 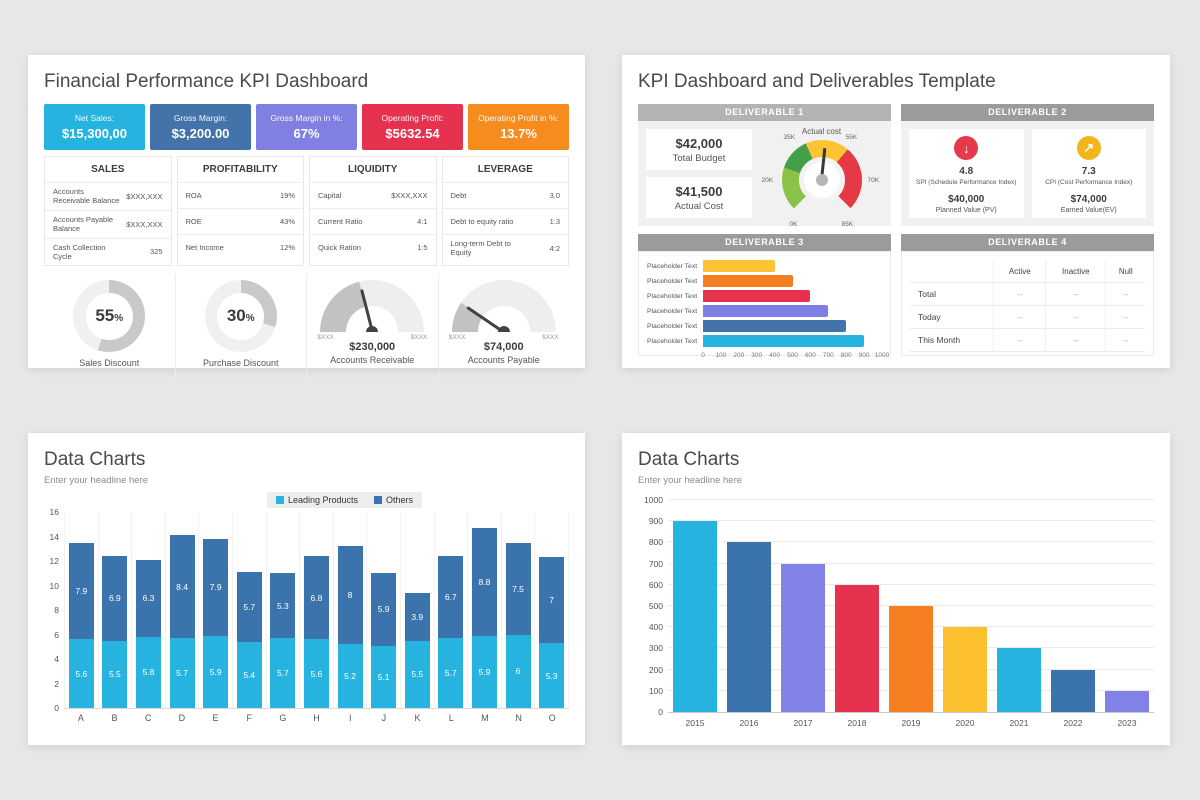 I want to click on x-tick-label: K, so click(x=417, y=718).